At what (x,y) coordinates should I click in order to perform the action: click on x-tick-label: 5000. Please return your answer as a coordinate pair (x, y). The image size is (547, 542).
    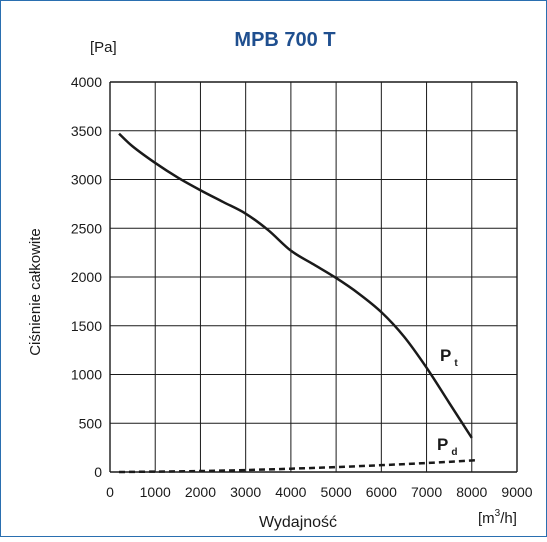
    Looking at the image, I should click on (336, 492).